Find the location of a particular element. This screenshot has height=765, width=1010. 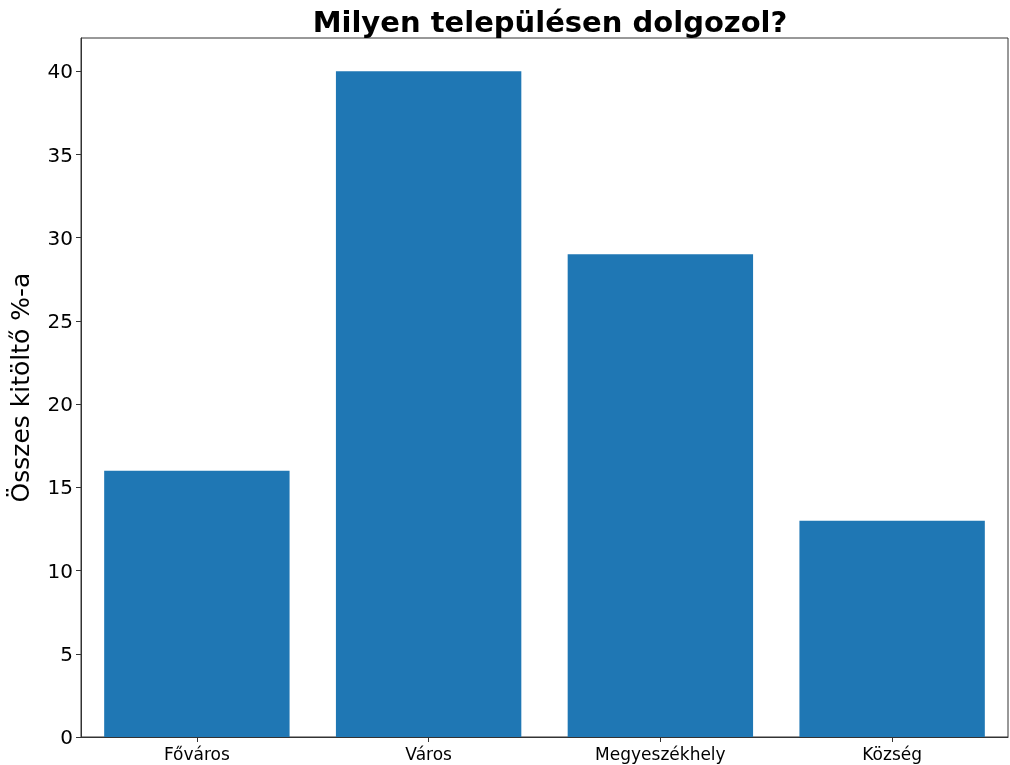

y-tick-label: 20 is located at coordinates (60, 404).